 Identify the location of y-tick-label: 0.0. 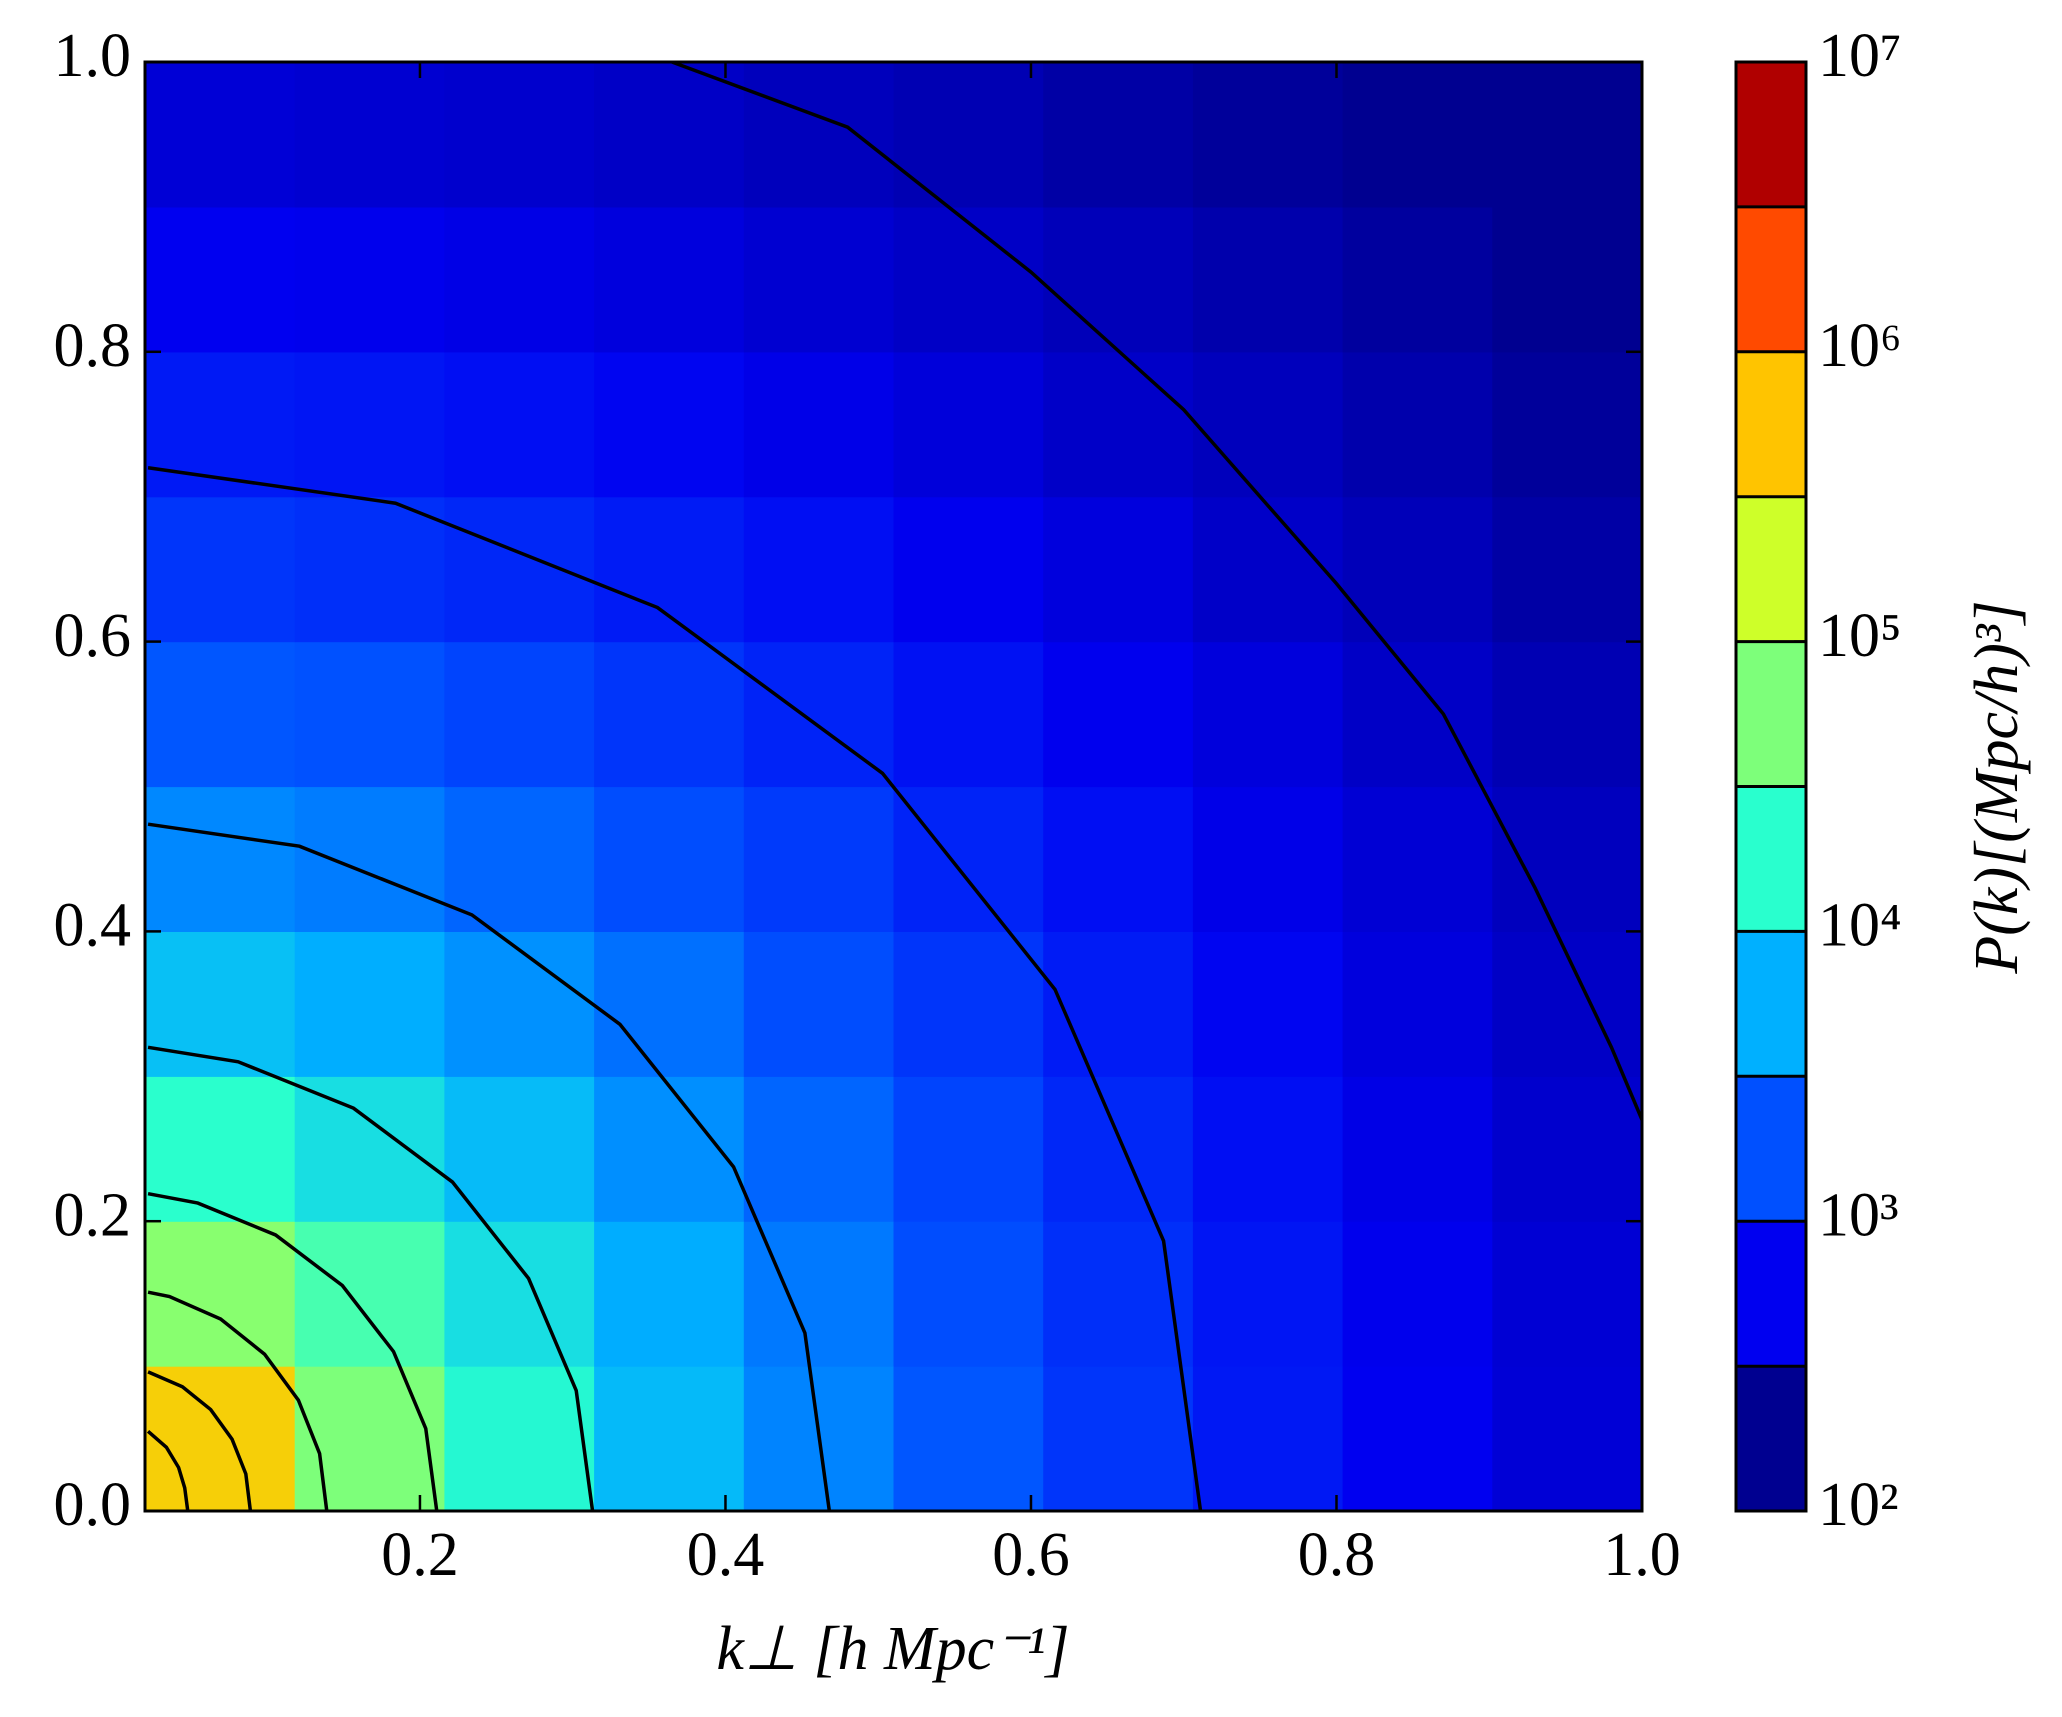
(93, 1505).